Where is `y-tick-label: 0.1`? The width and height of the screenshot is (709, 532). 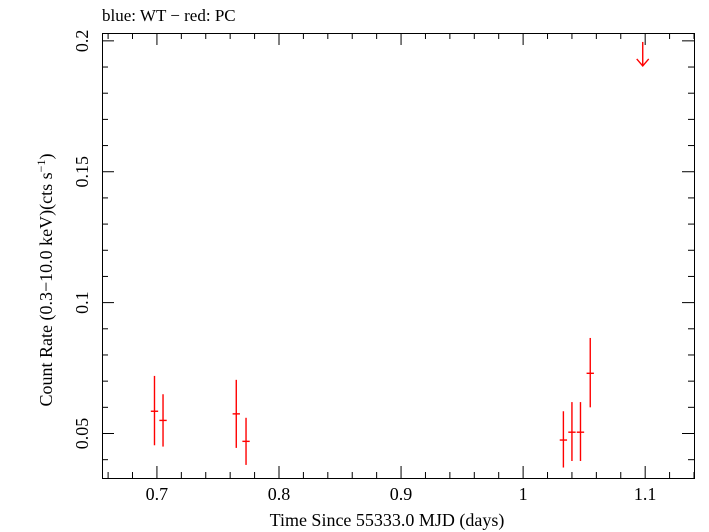
y-tick-label: 0.1 is located at coordinates (82, 302).